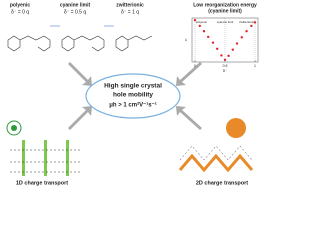  What do you see at coordinates (225, 66) in the screenshot?
I see `x-tick-label: 0.5` at bounding box center [225, 66].